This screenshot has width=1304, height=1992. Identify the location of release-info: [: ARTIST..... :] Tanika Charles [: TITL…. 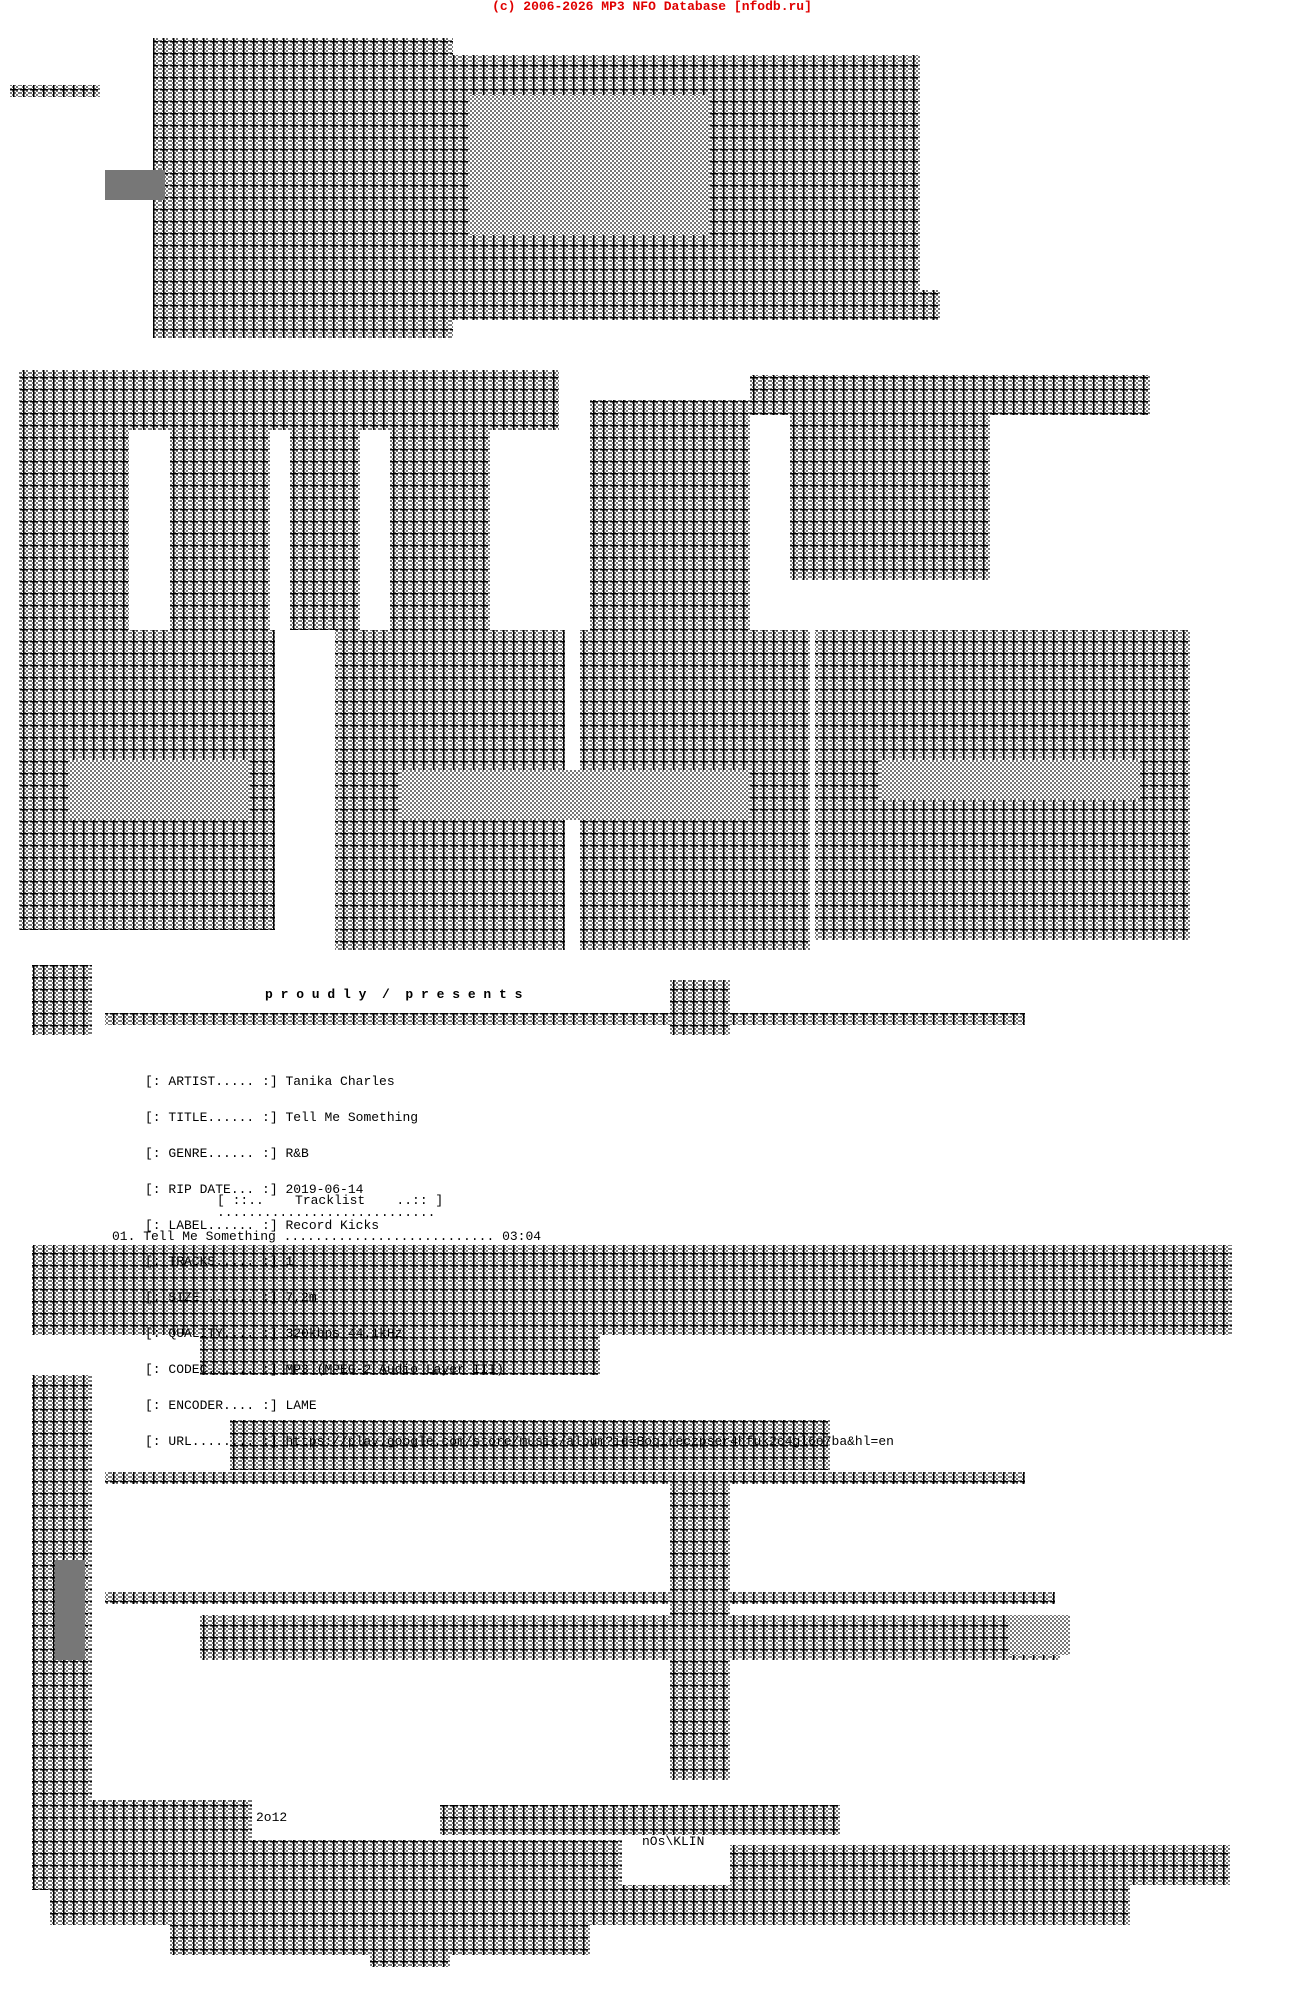
(519, 1256).